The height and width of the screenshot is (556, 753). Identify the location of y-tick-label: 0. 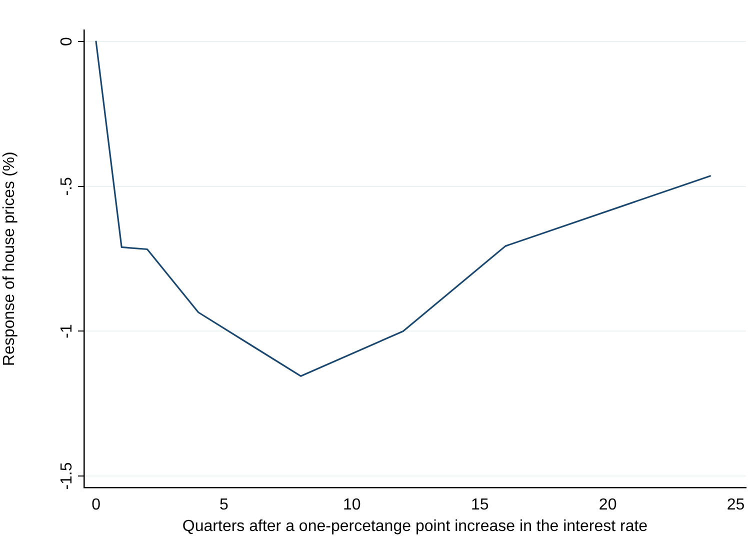
(67, 41).